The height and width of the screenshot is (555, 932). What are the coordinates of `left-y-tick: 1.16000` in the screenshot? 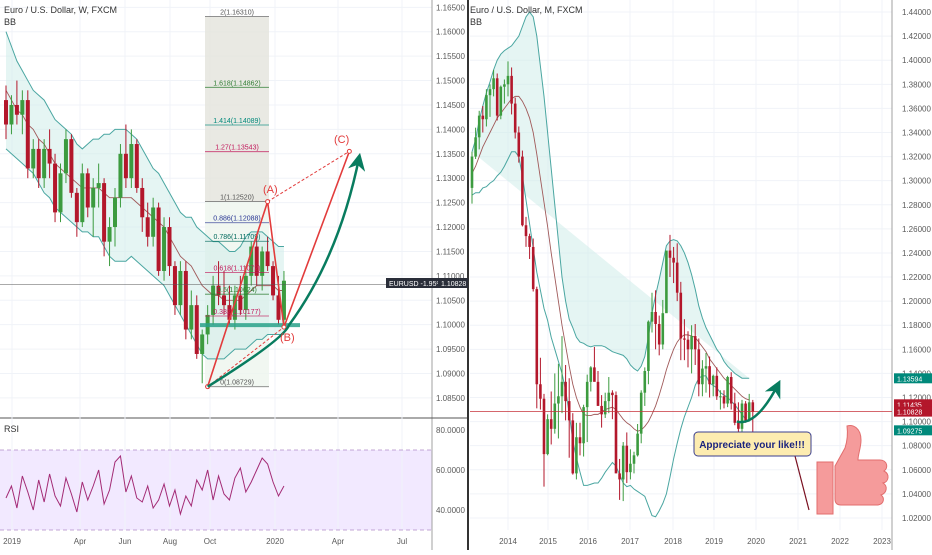 It's located at (450, 32).